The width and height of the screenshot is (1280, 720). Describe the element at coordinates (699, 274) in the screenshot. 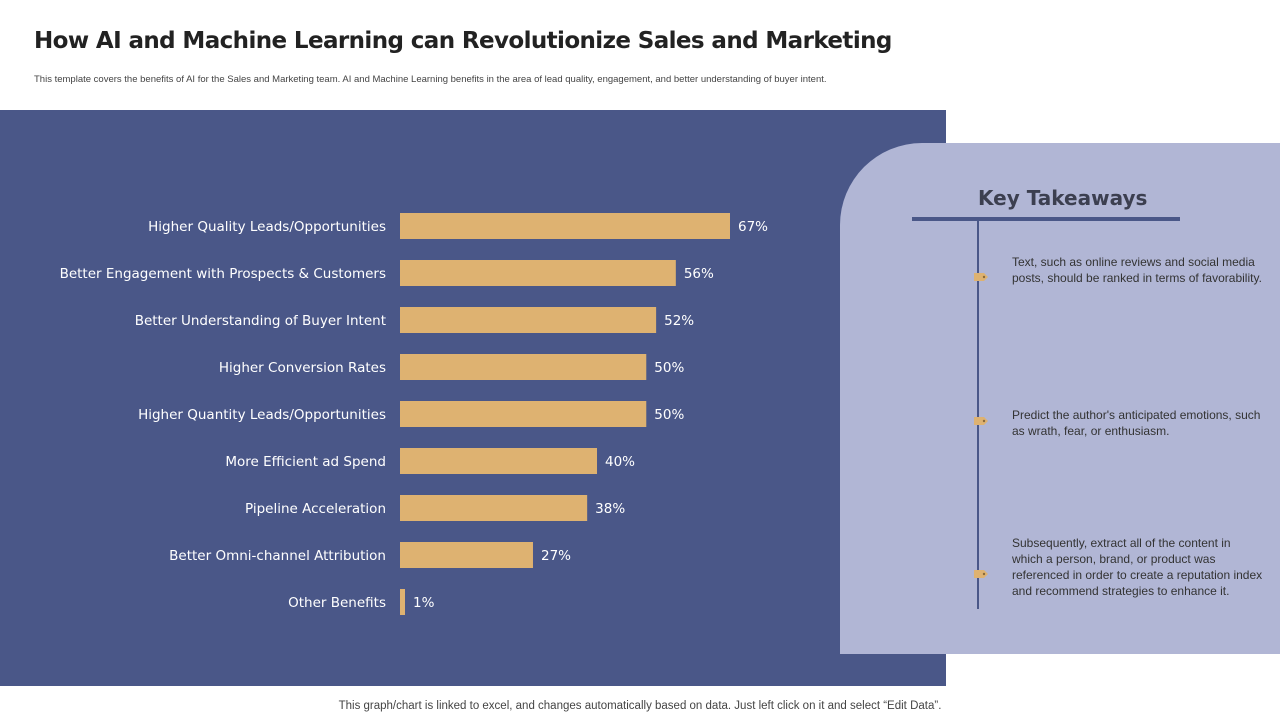

I see `value-label: 56%` at that location.